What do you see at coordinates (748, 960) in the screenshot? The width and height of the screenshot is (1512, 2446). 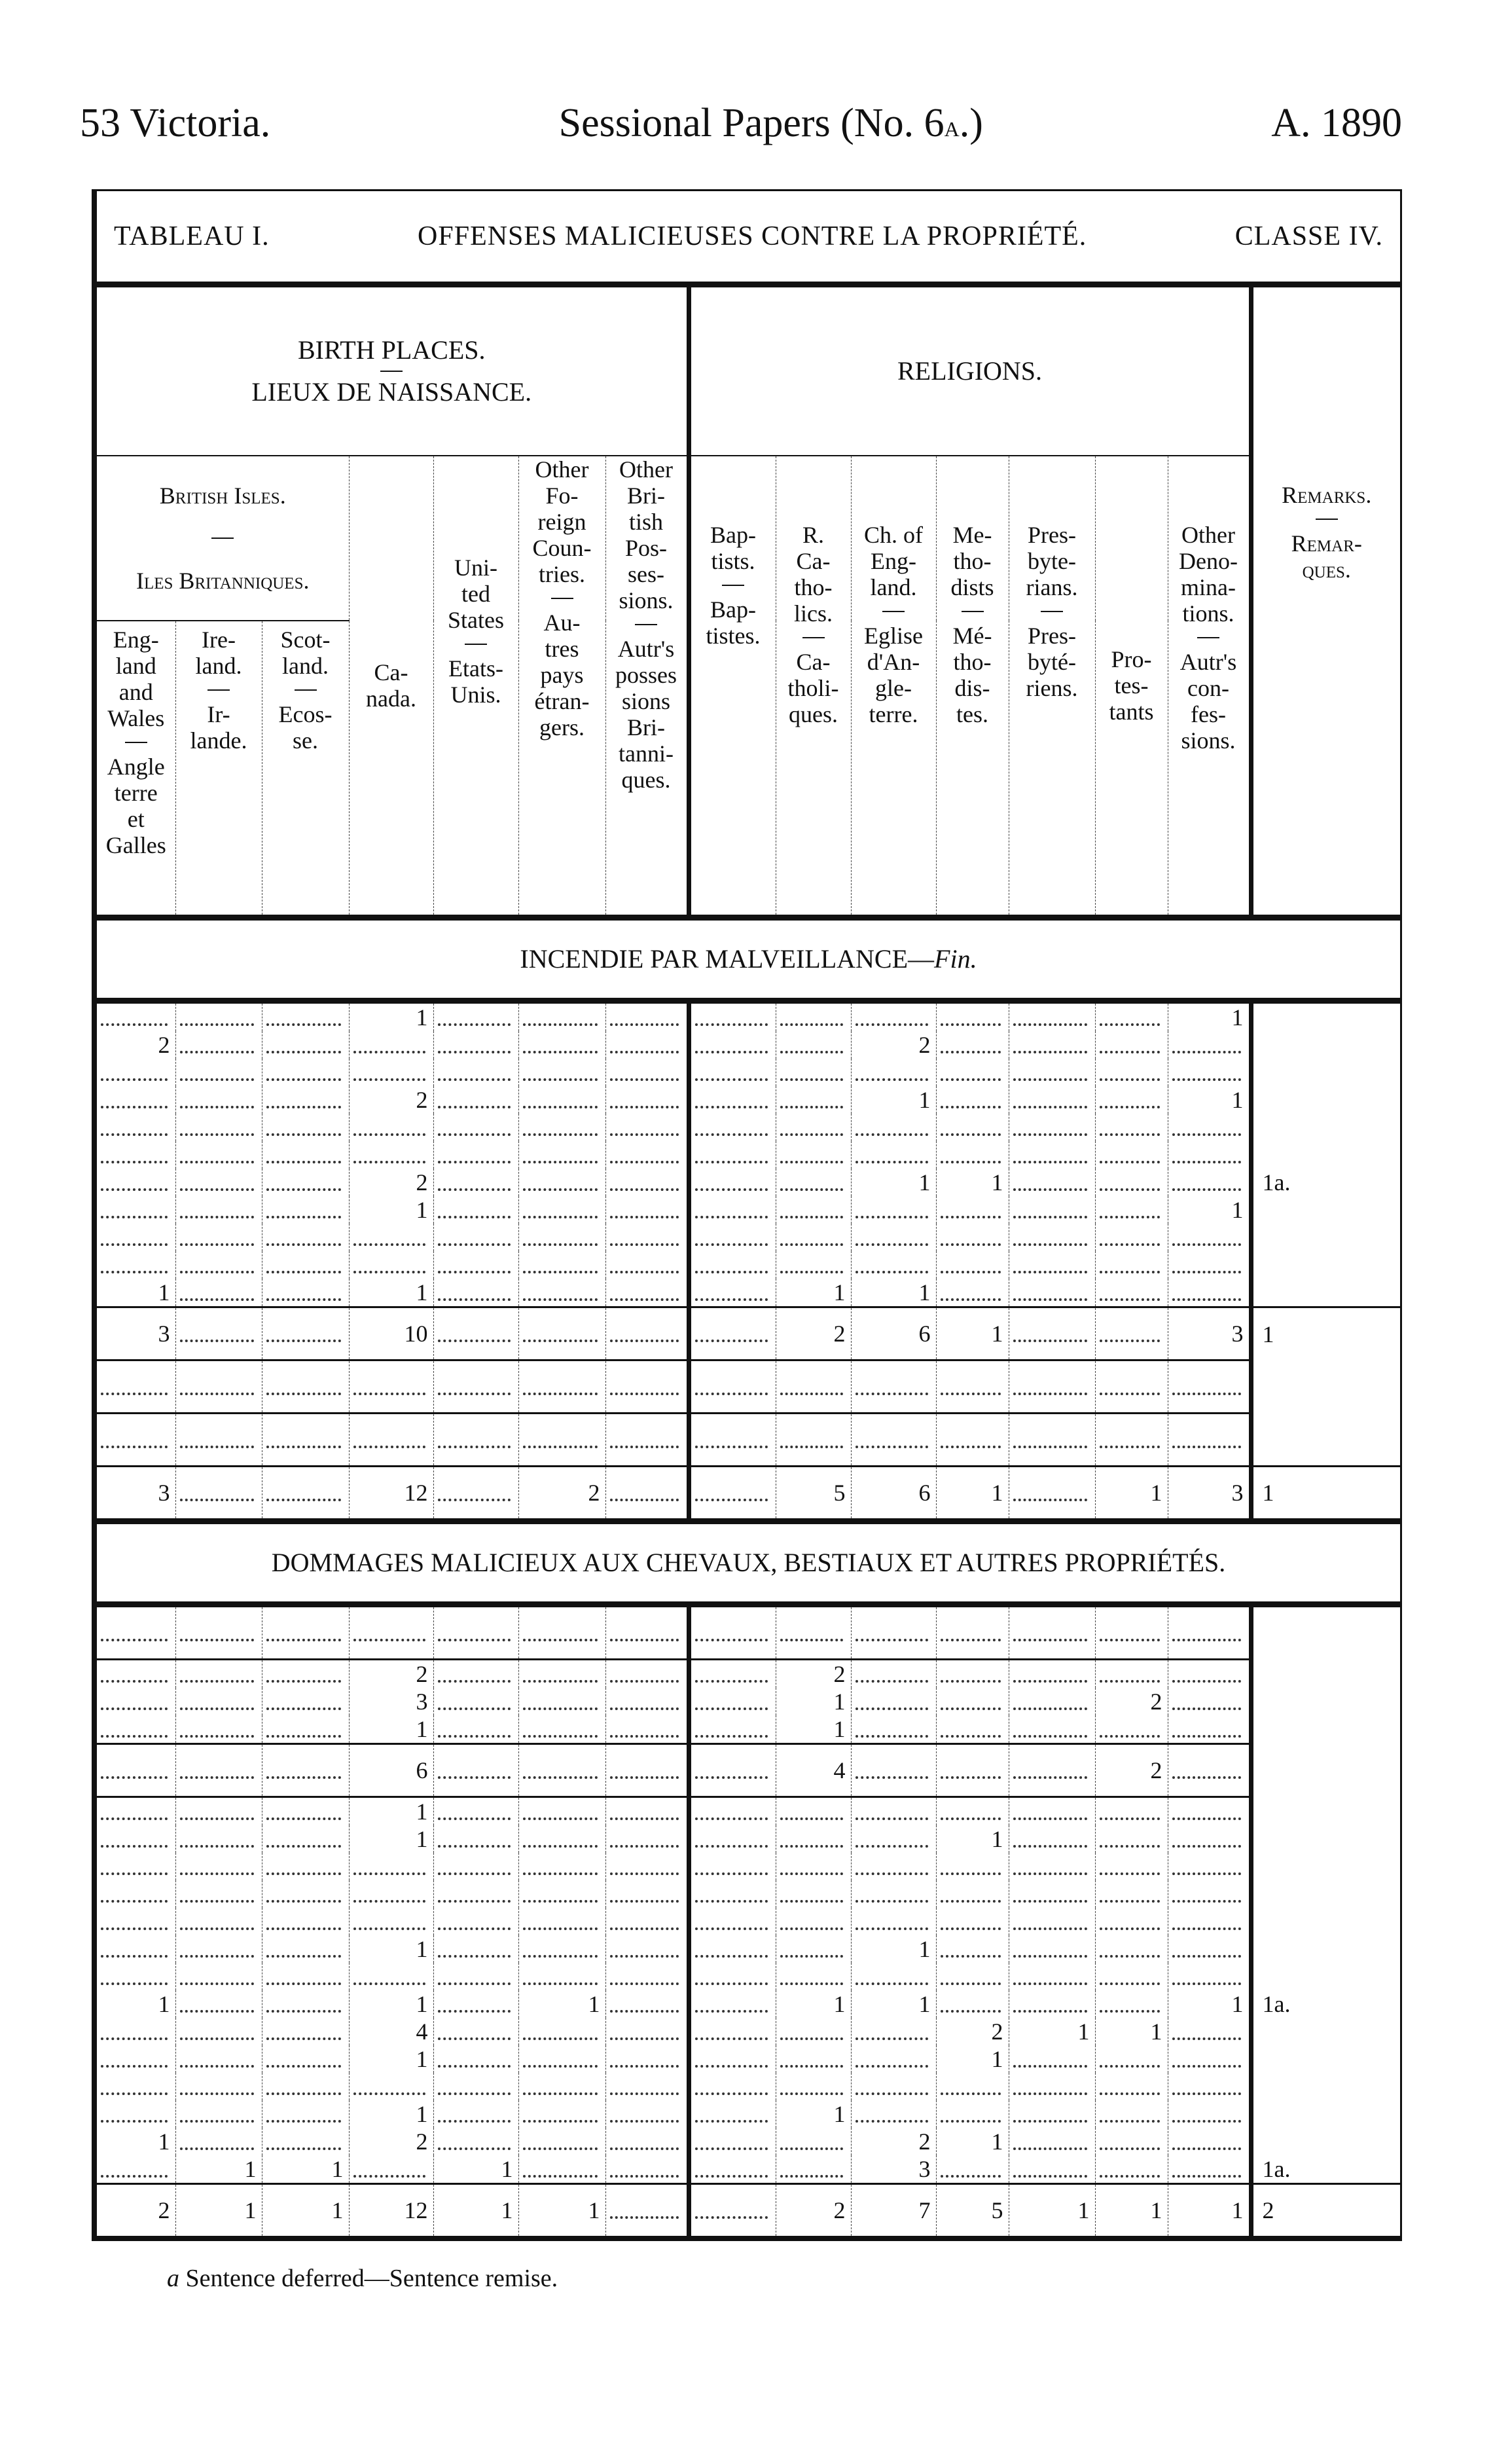 I see `section-heading-row: INCENDIE PAR MALVEILLANCE—Fin.` at bounding box center [748, 960].